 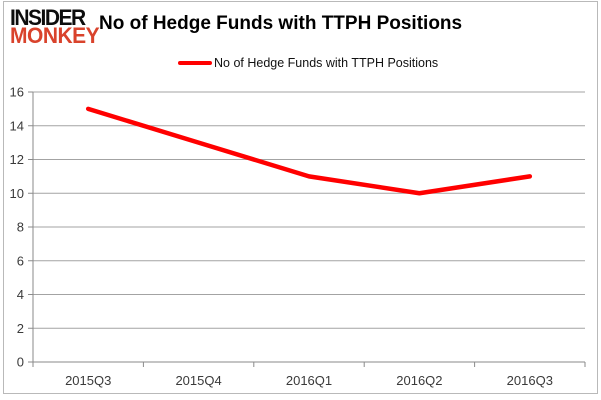 I want to click on x-category-label: 2015Q3, so click(x=88, y=380).